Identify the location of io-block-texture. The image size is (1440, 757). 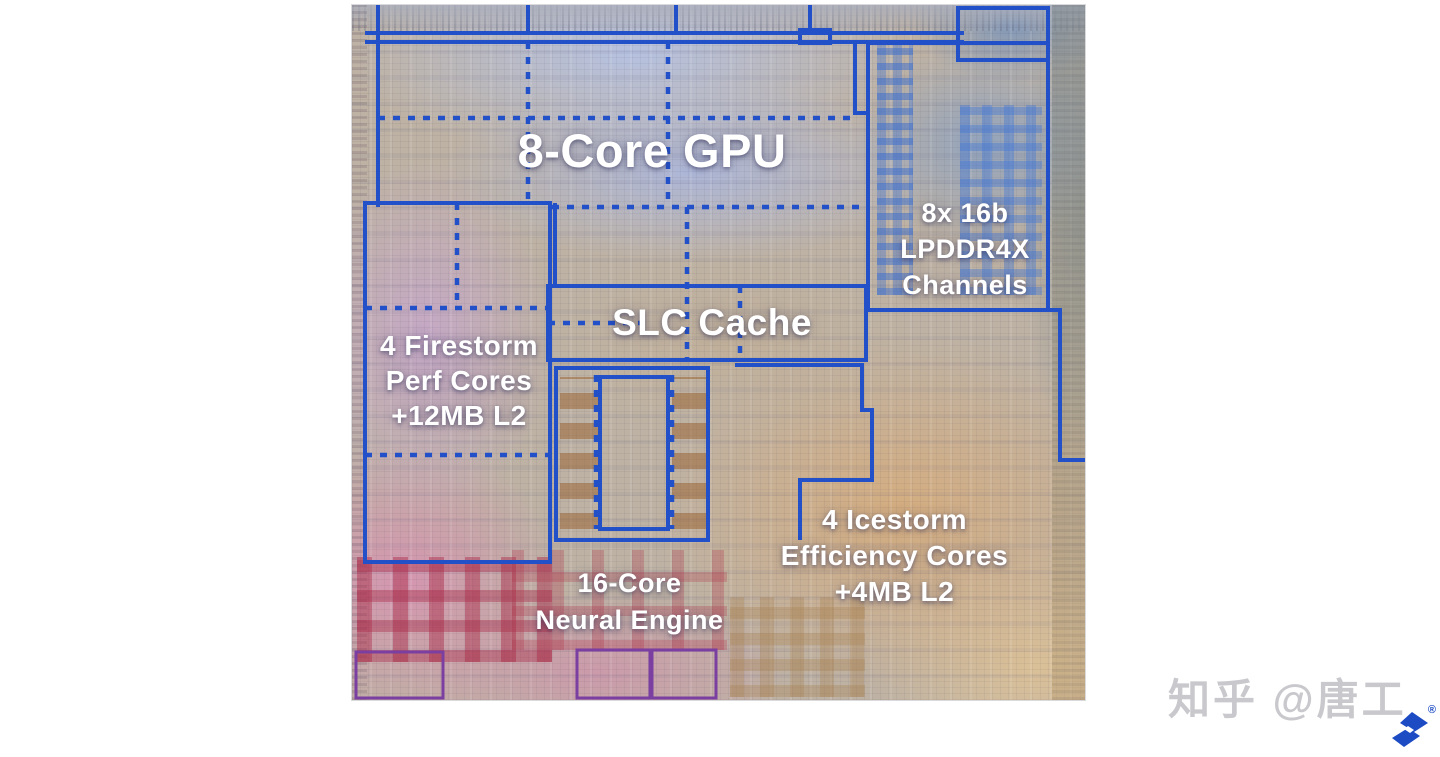
(797, 647).